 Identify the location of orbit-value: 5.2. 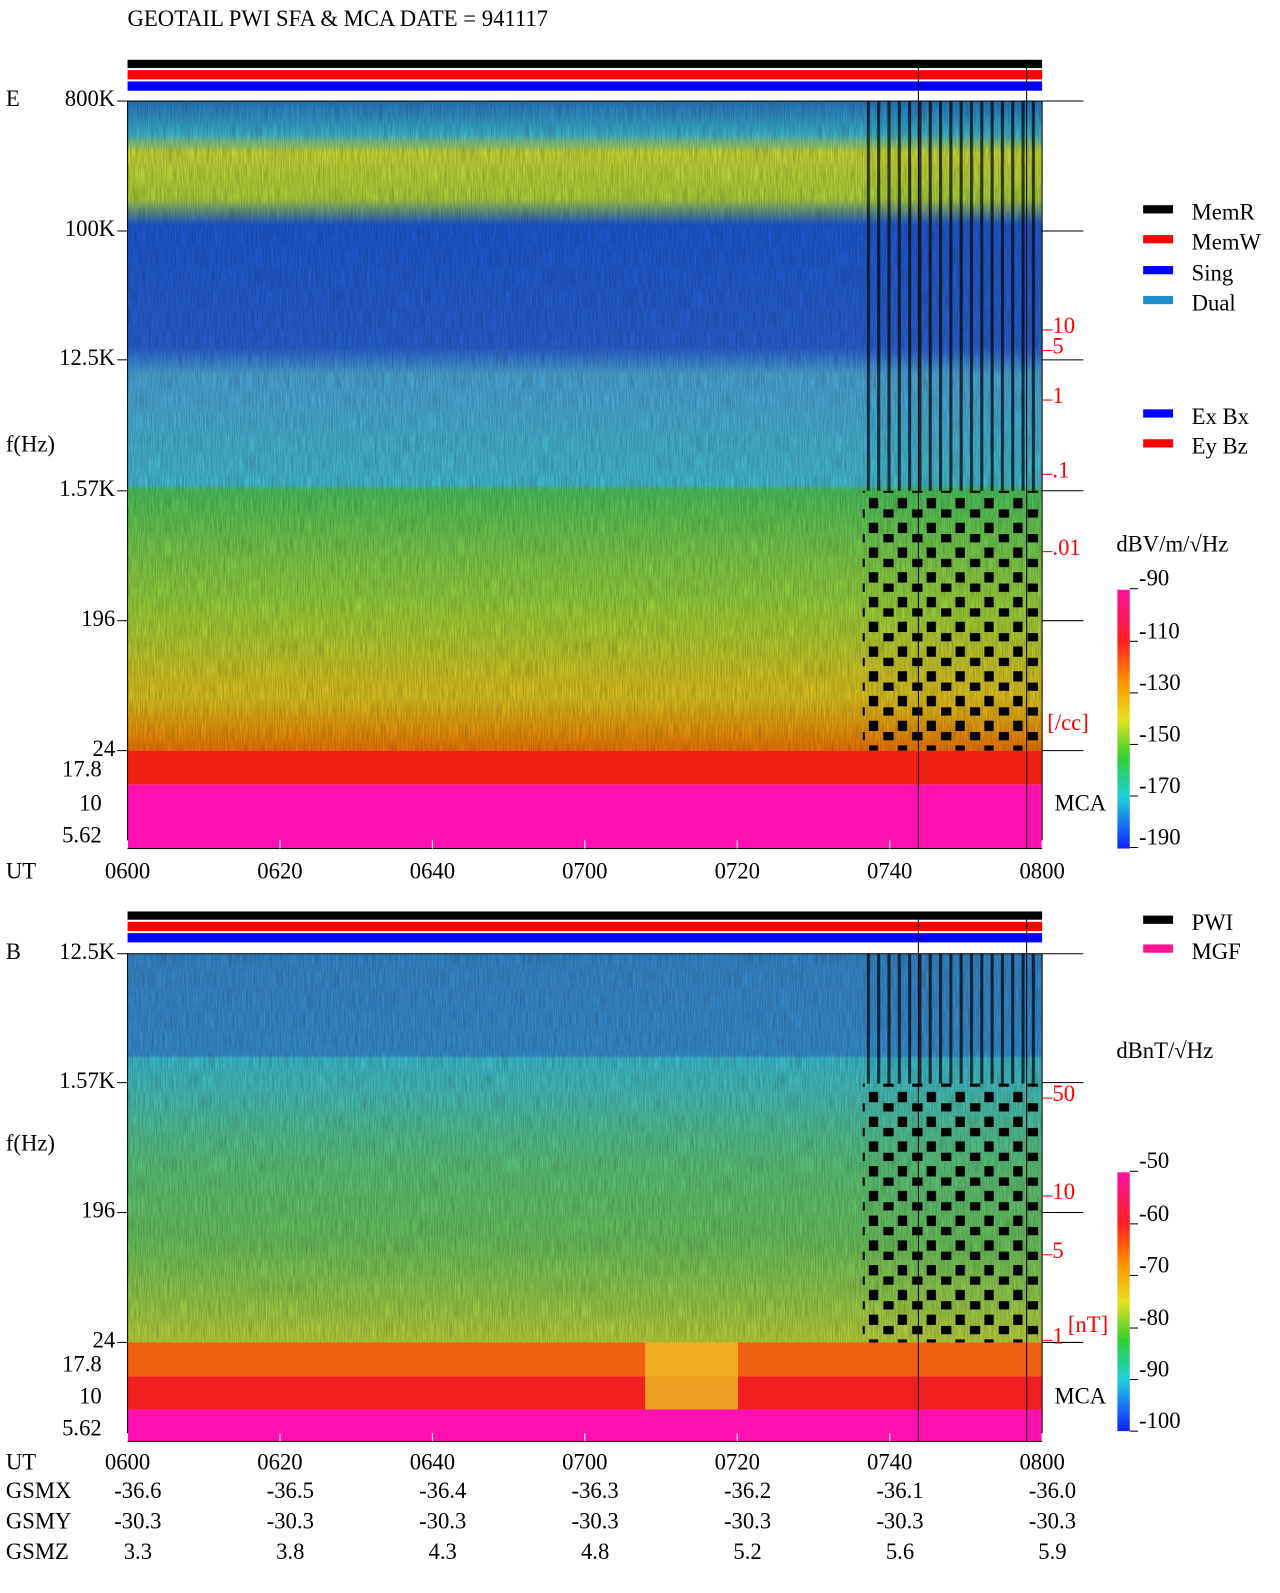
(747, 1551).